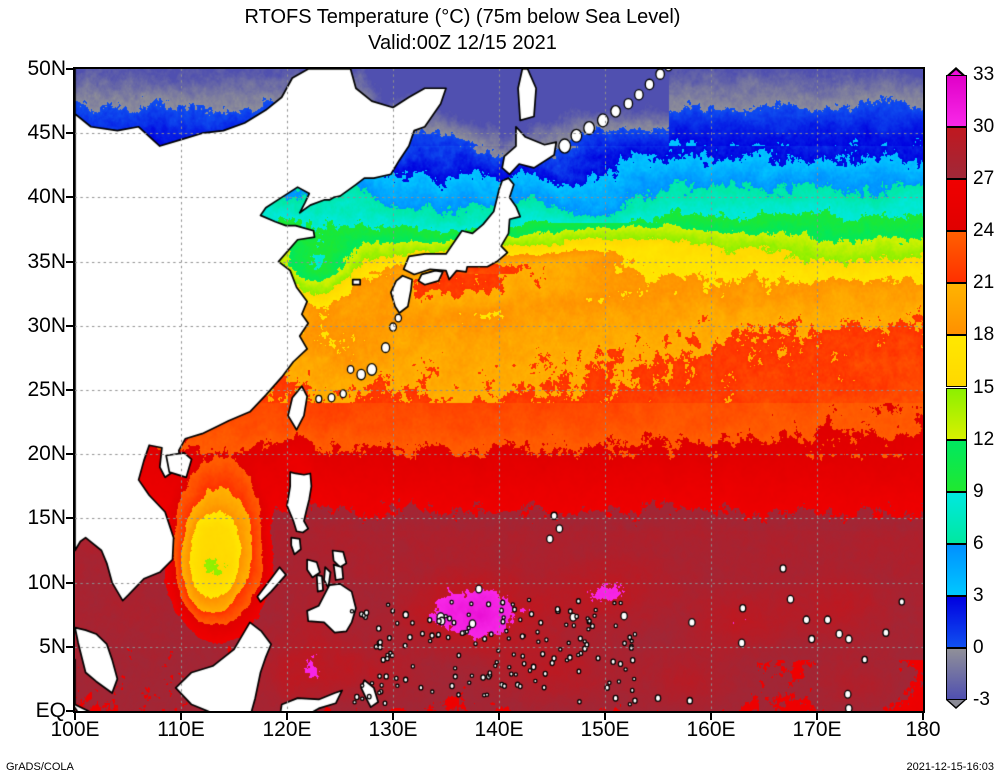 This screenshot has height=779, width=1000. I want to click on colorbar-cap-bottom-fill, so click(956, 703).